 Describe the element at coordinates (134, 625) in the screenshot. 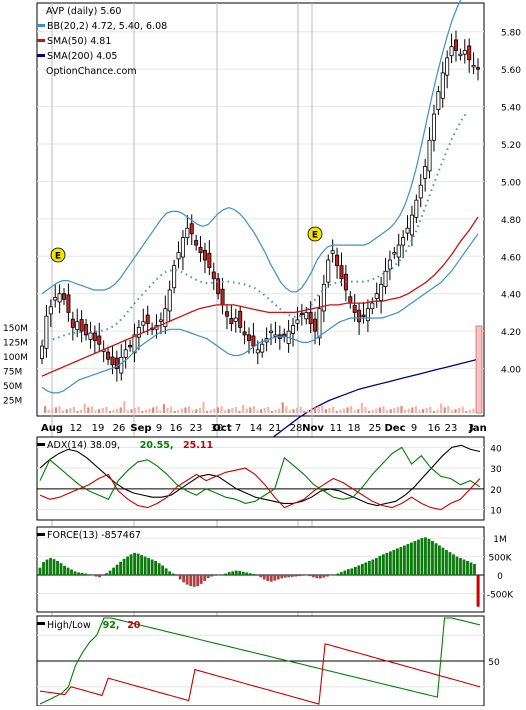

I see `highlow-legend-label: 20` at that location.